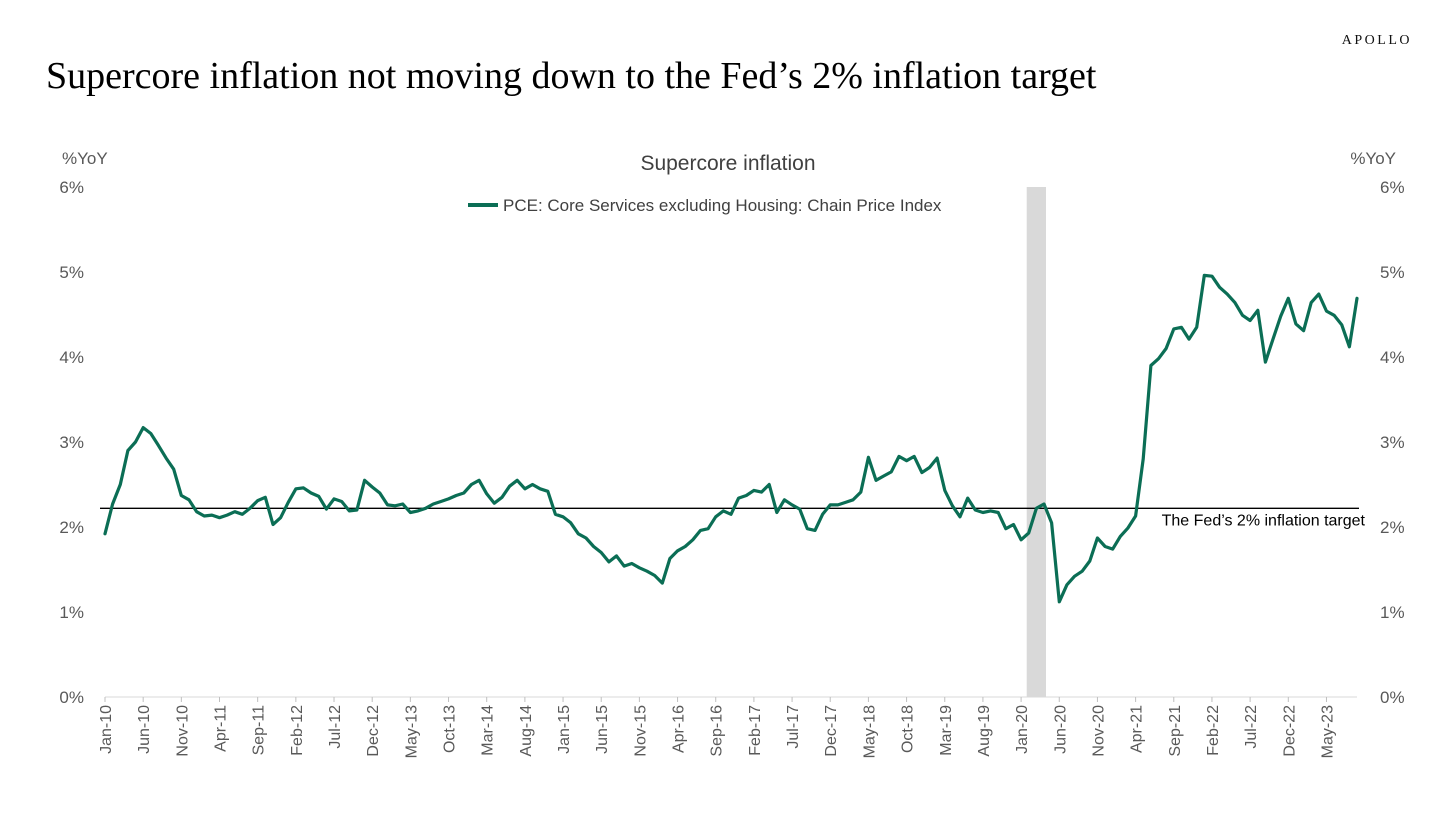 This screenshot has width=1456, height=819. Describe the element at coordinates (144, 729) in the screenshot. I see `x-tick-label: Jun-10` at that location.